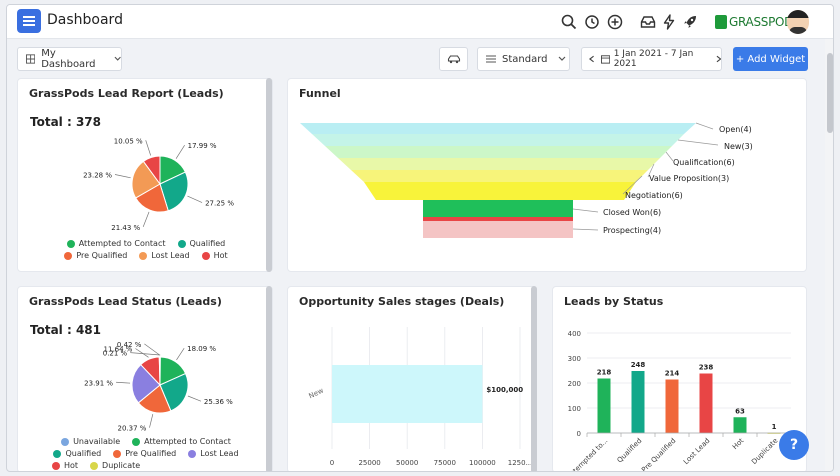 Image resolution: width=840 pixels, height=476 pixels. Describe the element at coordinates (128, 141) in the screenshot. I see `pie-label: 10.05 %` at that location.